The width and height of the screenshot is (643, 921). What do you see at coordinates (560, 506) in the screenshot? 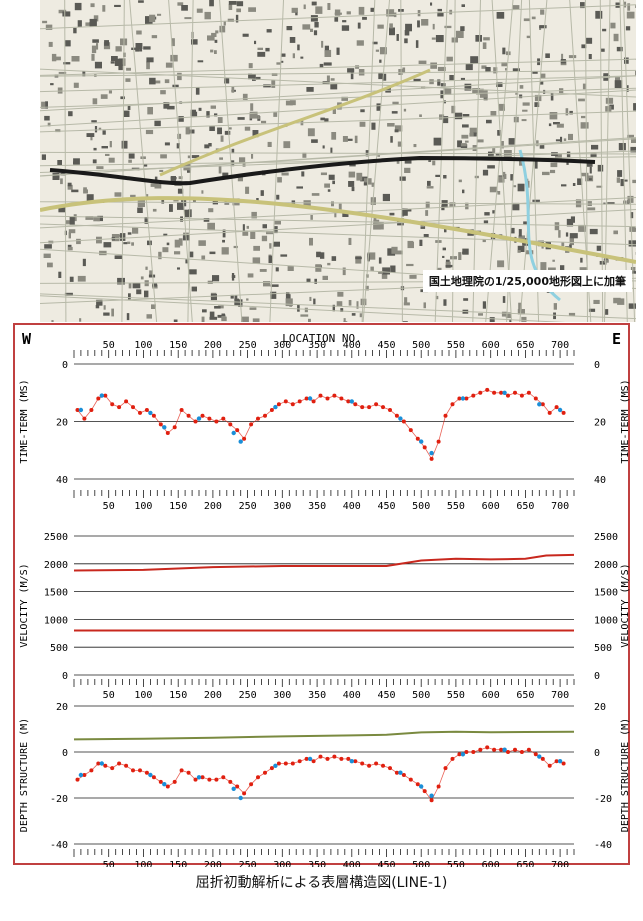
I see `x-tick-label: 700` at bounding box center [560, 506].